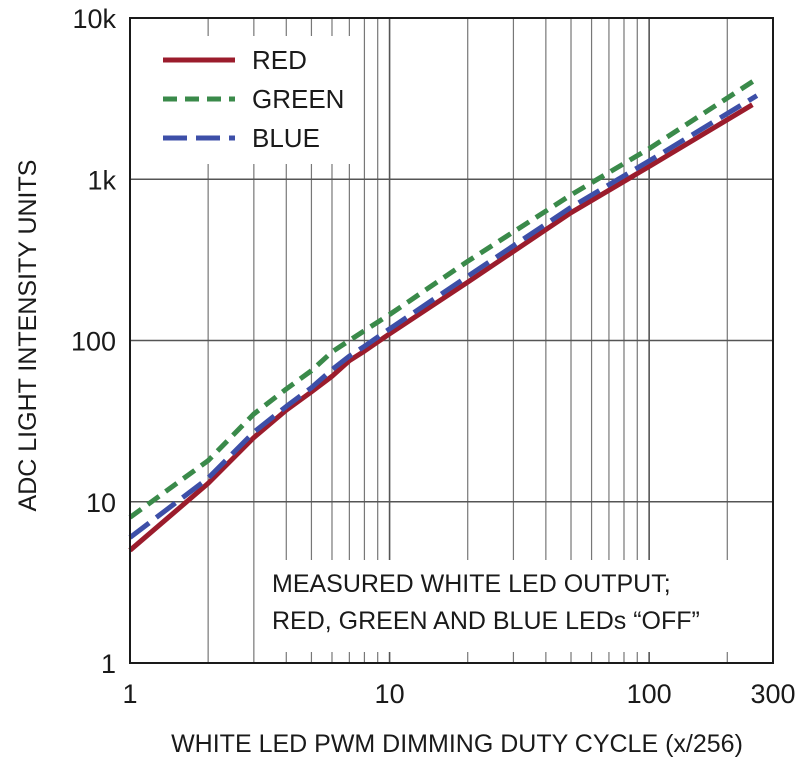 The height and width of the screenshot is (763, 800). What do you see at coordinates (286, 138) in the screenshot?
I see `legend-label-blue: BLUE` at bounding box center [286, 138].